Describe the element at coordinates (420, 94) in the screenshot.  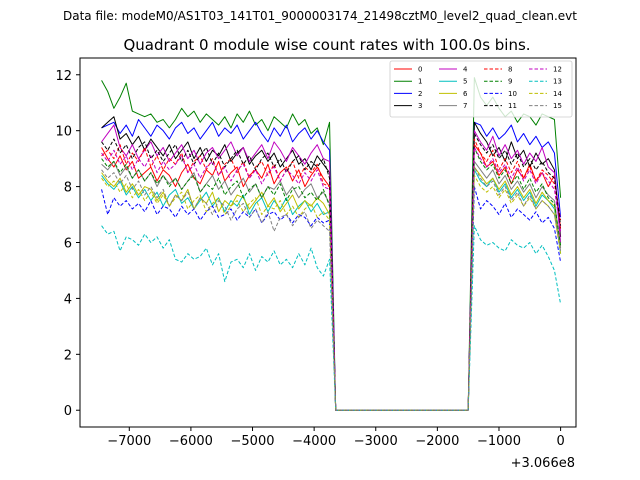
I see `legend-label-2: 2` at that location.